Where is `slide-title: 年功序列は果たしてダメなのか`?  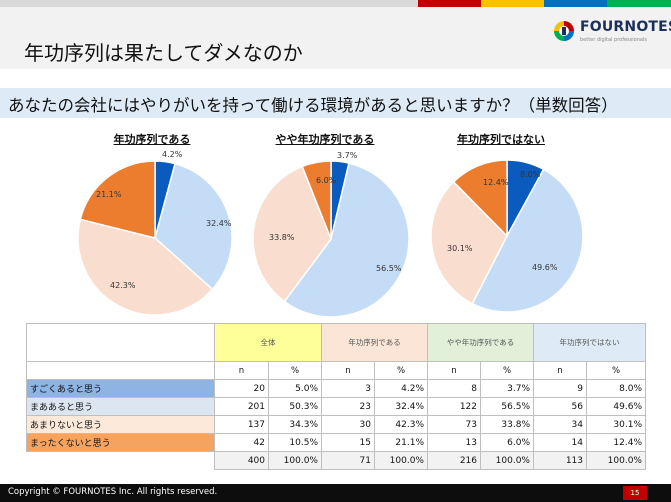
slide-title: 年功序列は果たしてダメなのか is located at coordinates (163, 53).